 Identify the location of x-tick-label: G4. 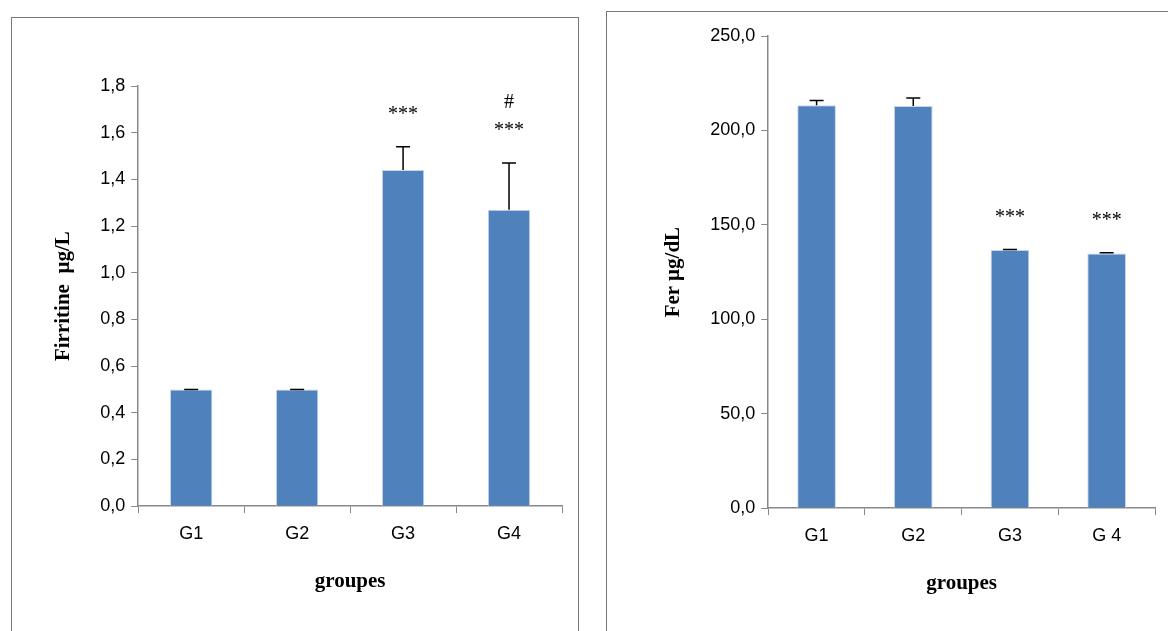
(509, 532).